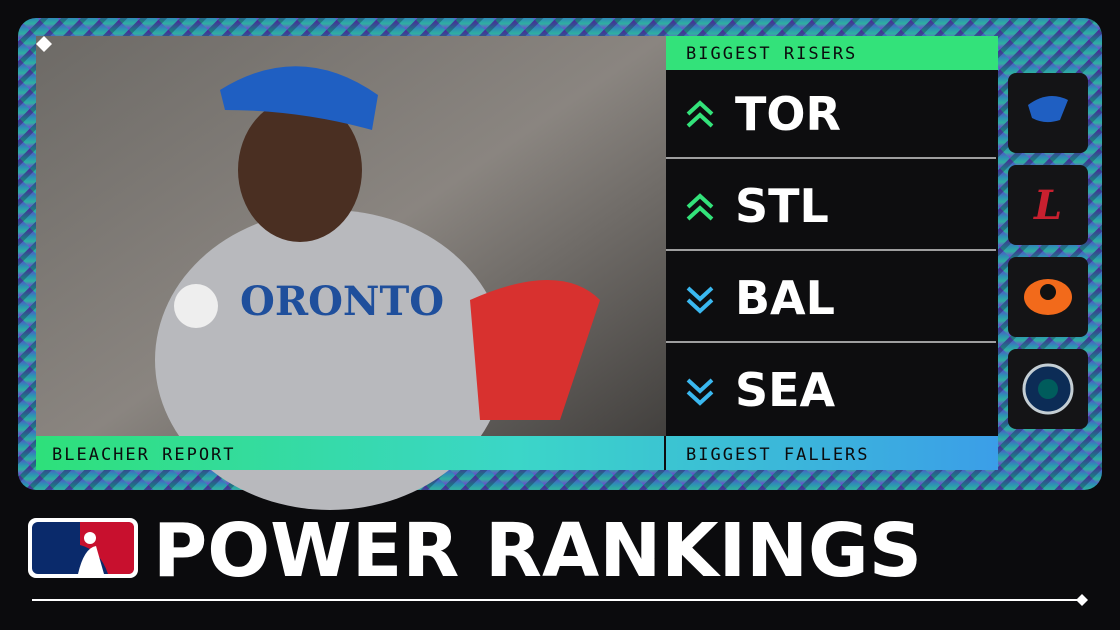  What do you see at coordinates (771, 54) in the screenshot?
I see `risers-label: BIGGEST RISERS` at bounding box center [771, 54].